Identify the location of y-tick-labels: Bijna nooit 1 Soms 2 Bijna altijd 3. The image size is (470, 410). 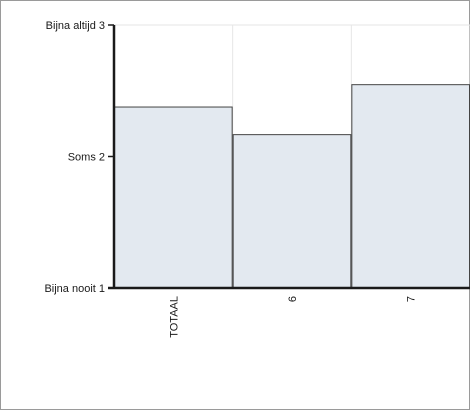
(79, 157).